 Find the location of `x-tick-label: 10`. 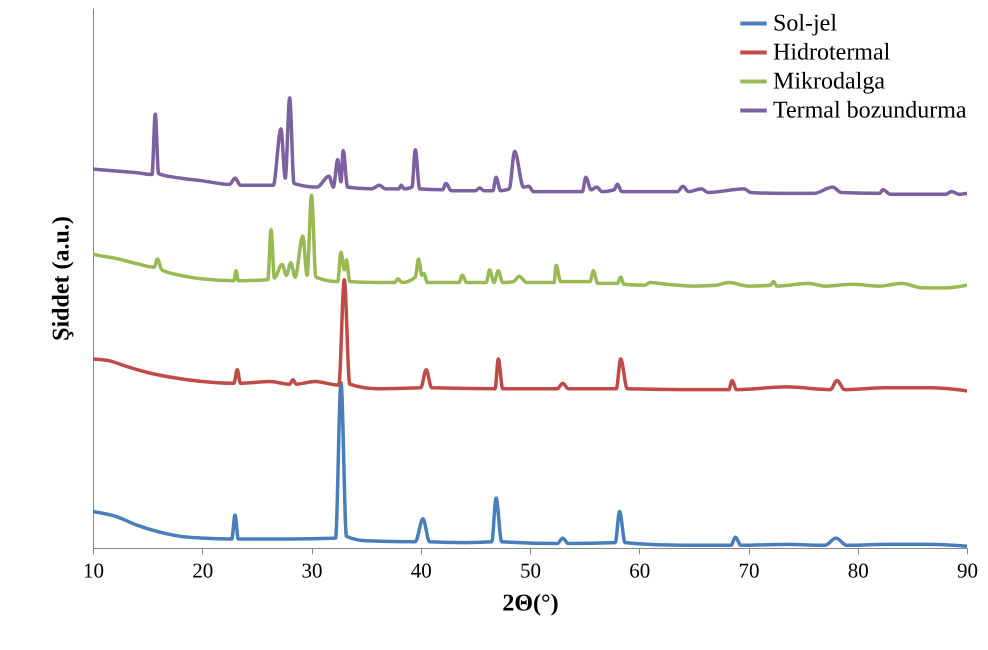

x-tick-label: 10 is located at coordinates (93, 570).